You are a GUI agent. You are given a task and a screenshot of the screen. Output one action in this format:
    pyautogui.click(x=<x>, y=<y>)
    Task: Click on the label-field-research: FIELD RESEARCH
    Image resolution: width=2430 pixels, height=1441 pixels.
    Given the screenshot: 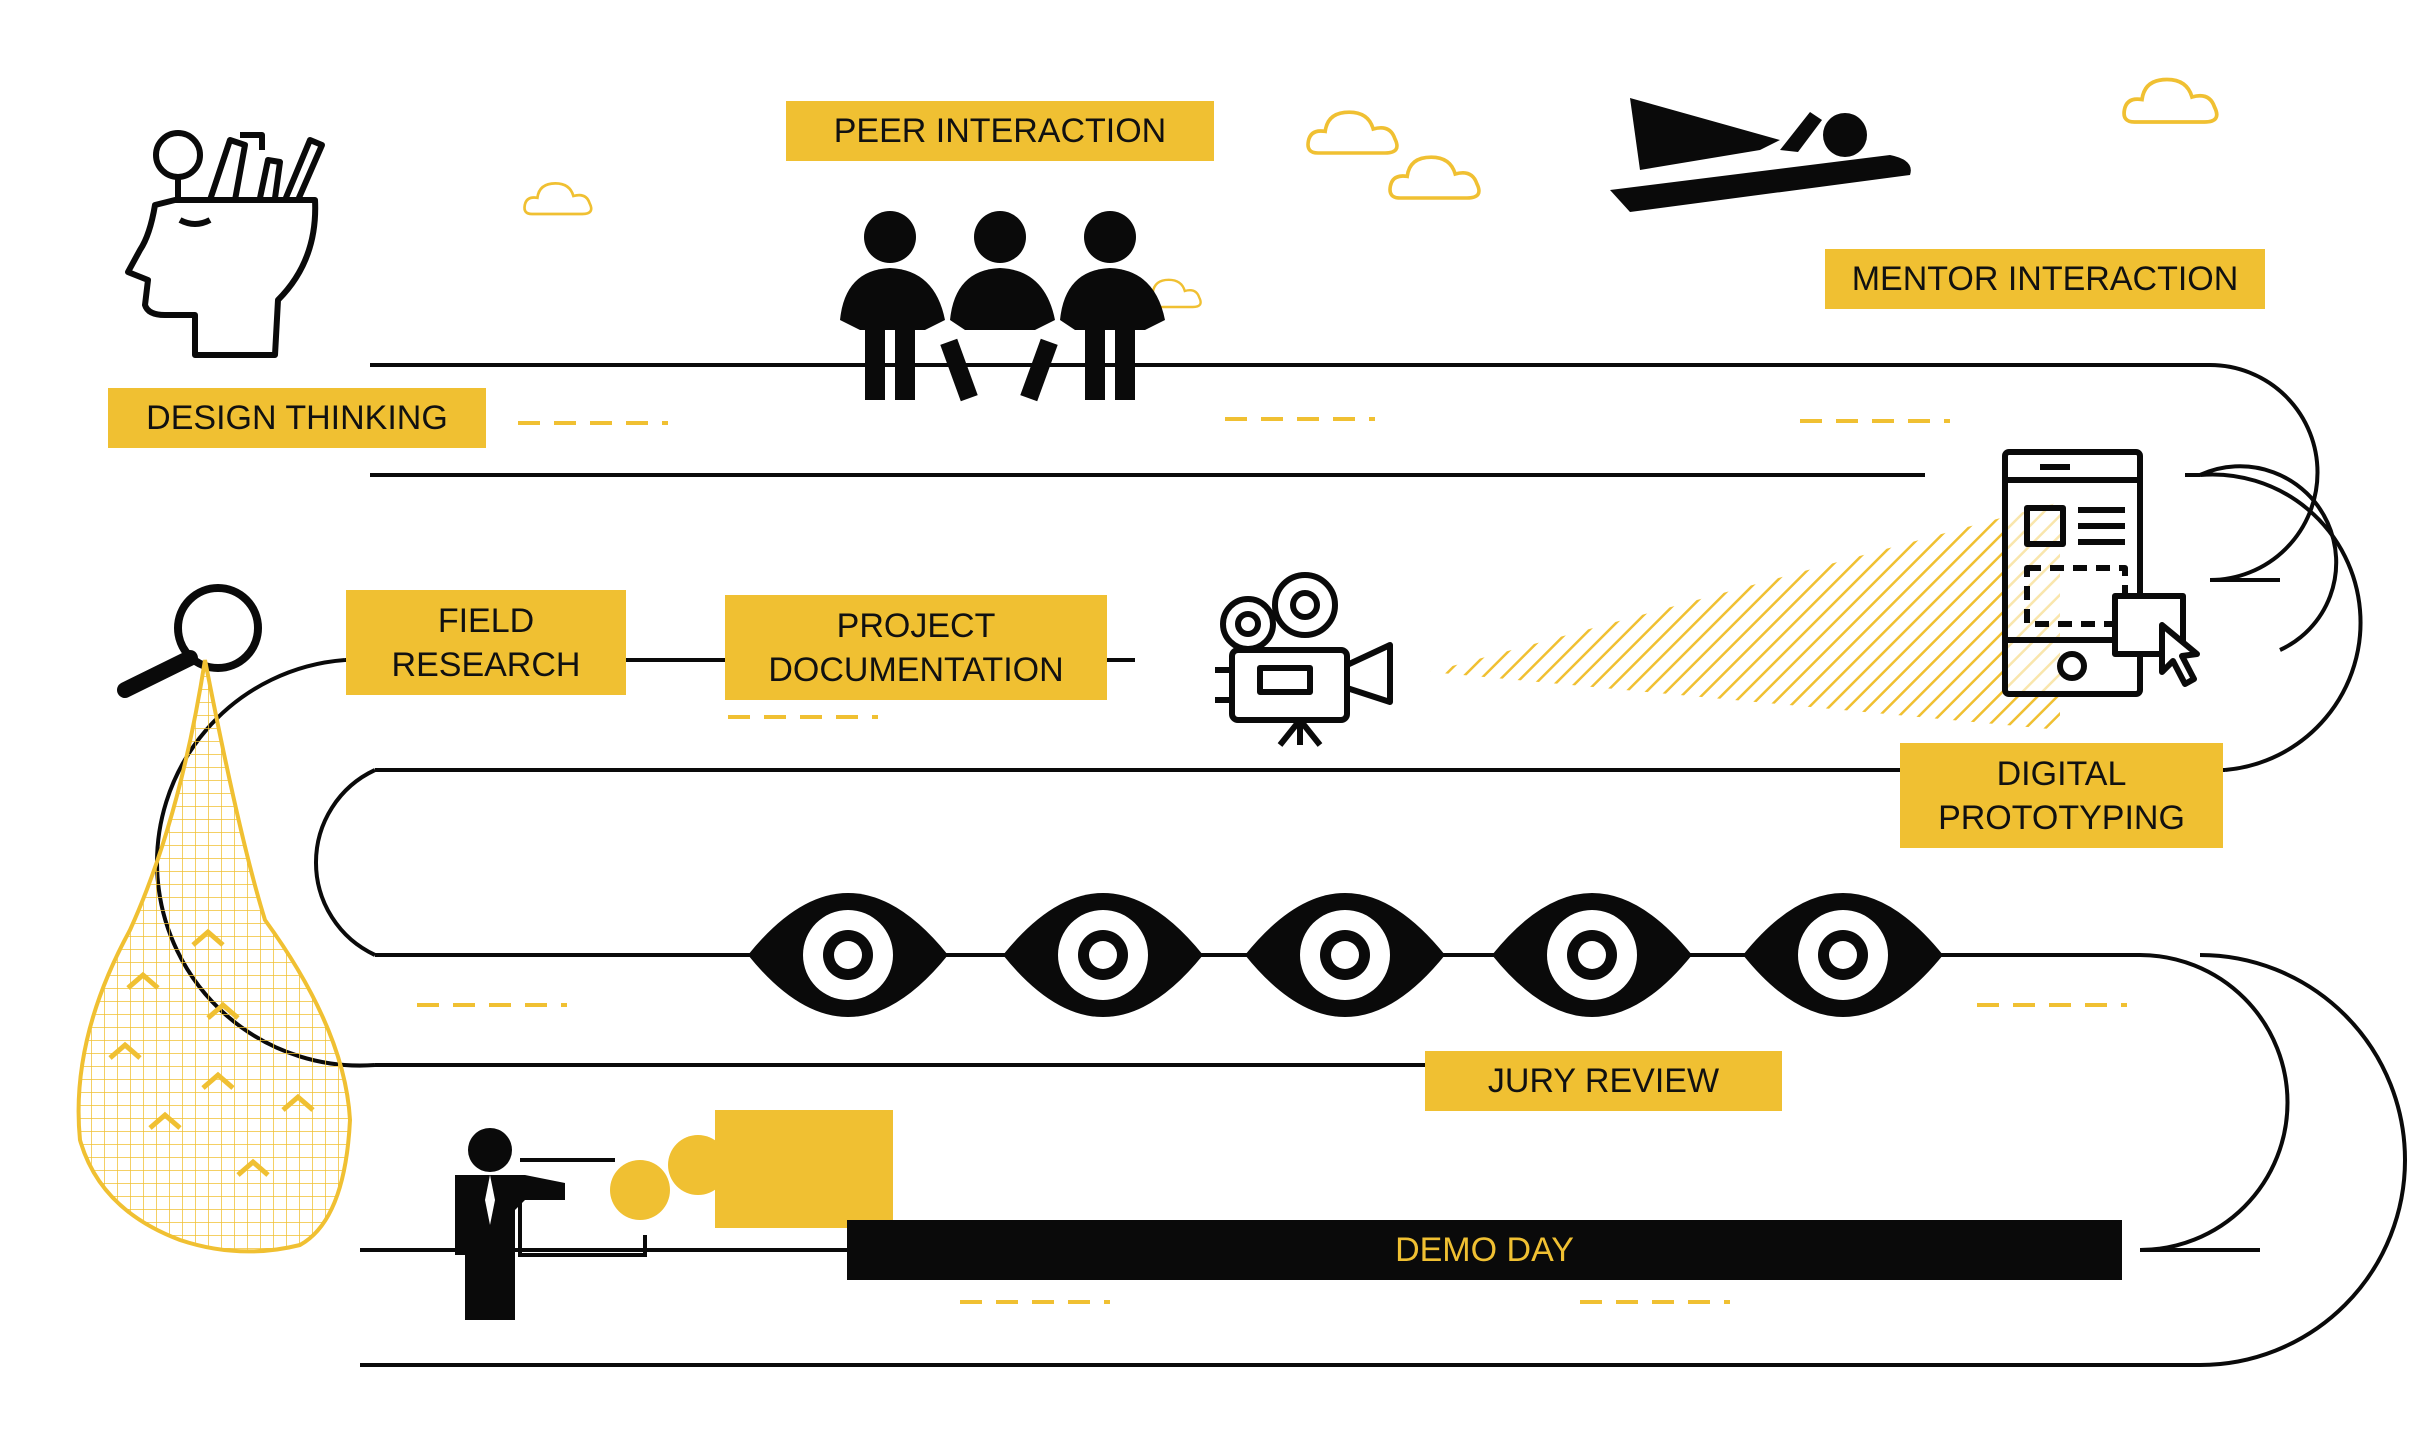 What is the action you would take?
    pyautogui.click(x=486, y=642)
    